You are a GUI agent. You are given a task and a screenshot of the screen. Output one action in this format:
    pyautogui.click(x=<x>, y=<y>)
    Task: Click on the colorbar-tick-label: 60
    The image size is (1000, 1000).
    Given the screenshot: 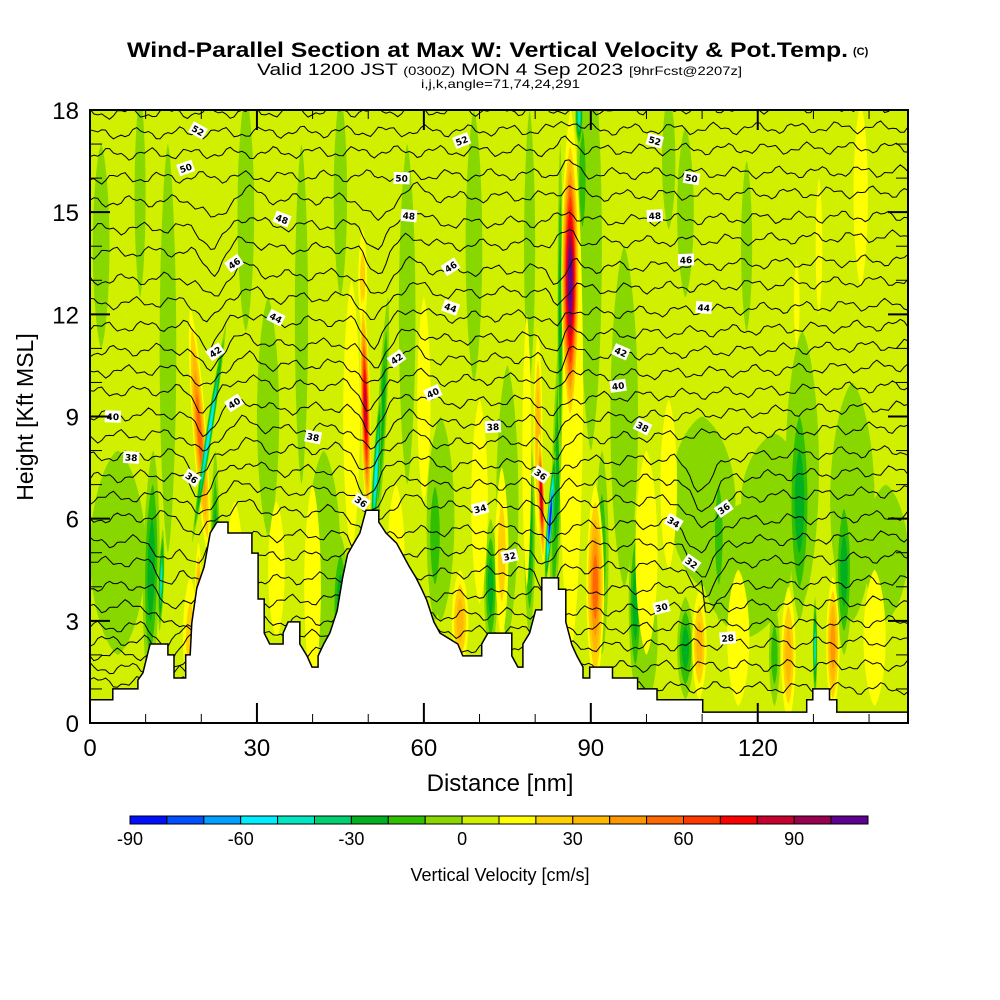 What is the action you would take?
    pyautogui.click(x=683, y=839)
    